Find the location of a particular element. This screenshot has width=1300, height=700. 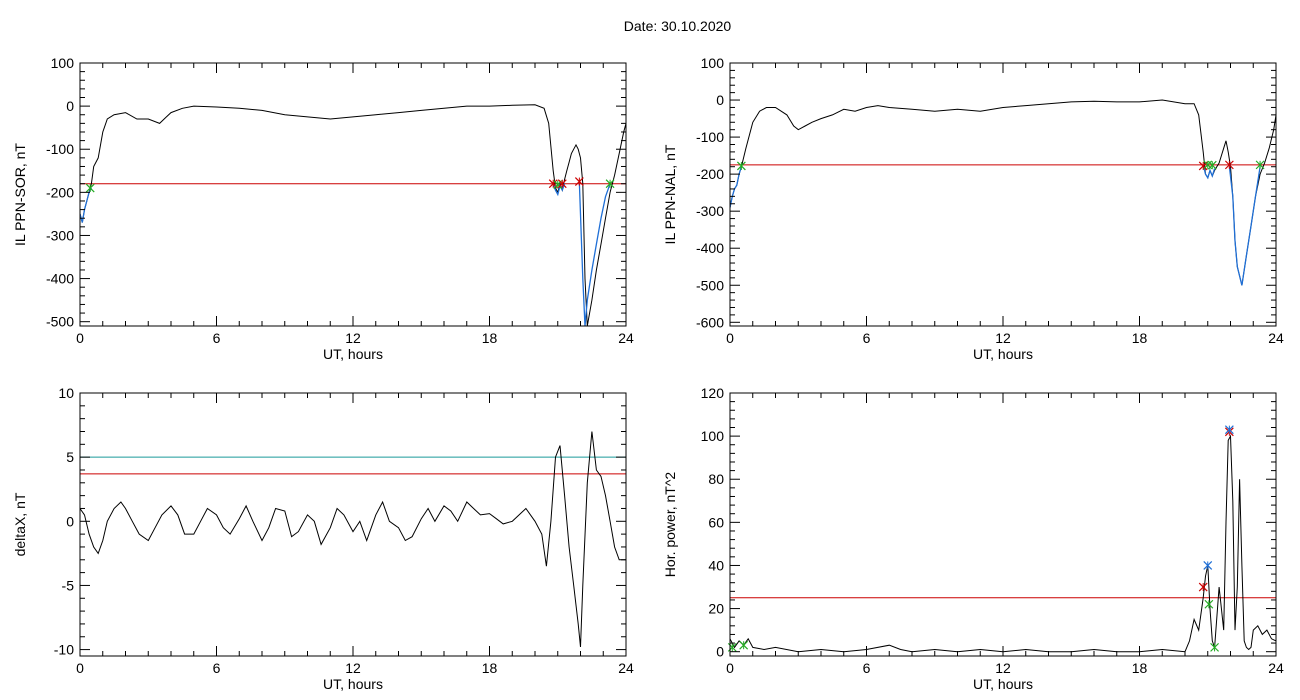

y-tick-label: 5 is located at coordinates (70, 457).